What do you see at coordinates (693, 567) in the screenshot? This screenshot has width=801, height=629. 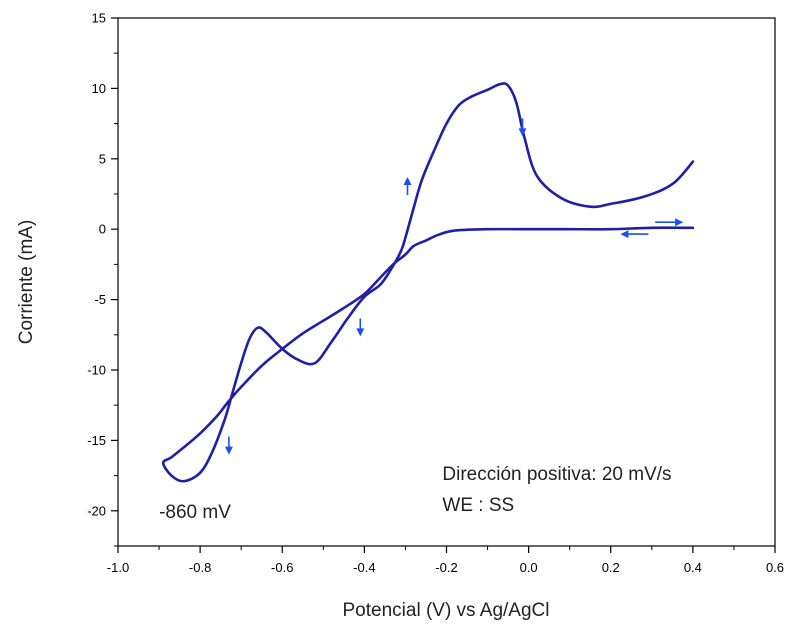 I see `x-tick-label: 0.4` at bounding box center [693, 567].